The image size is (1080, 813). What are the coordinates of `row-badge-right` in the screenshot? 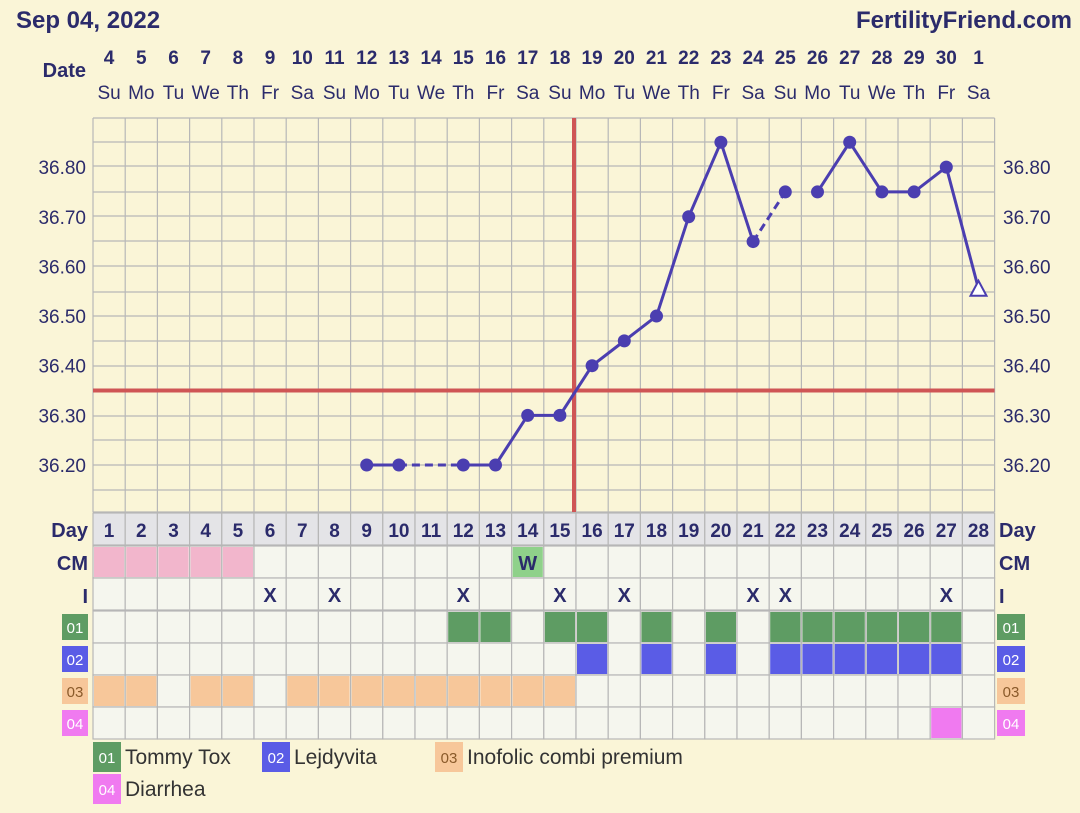 It's located at (1011, 627).